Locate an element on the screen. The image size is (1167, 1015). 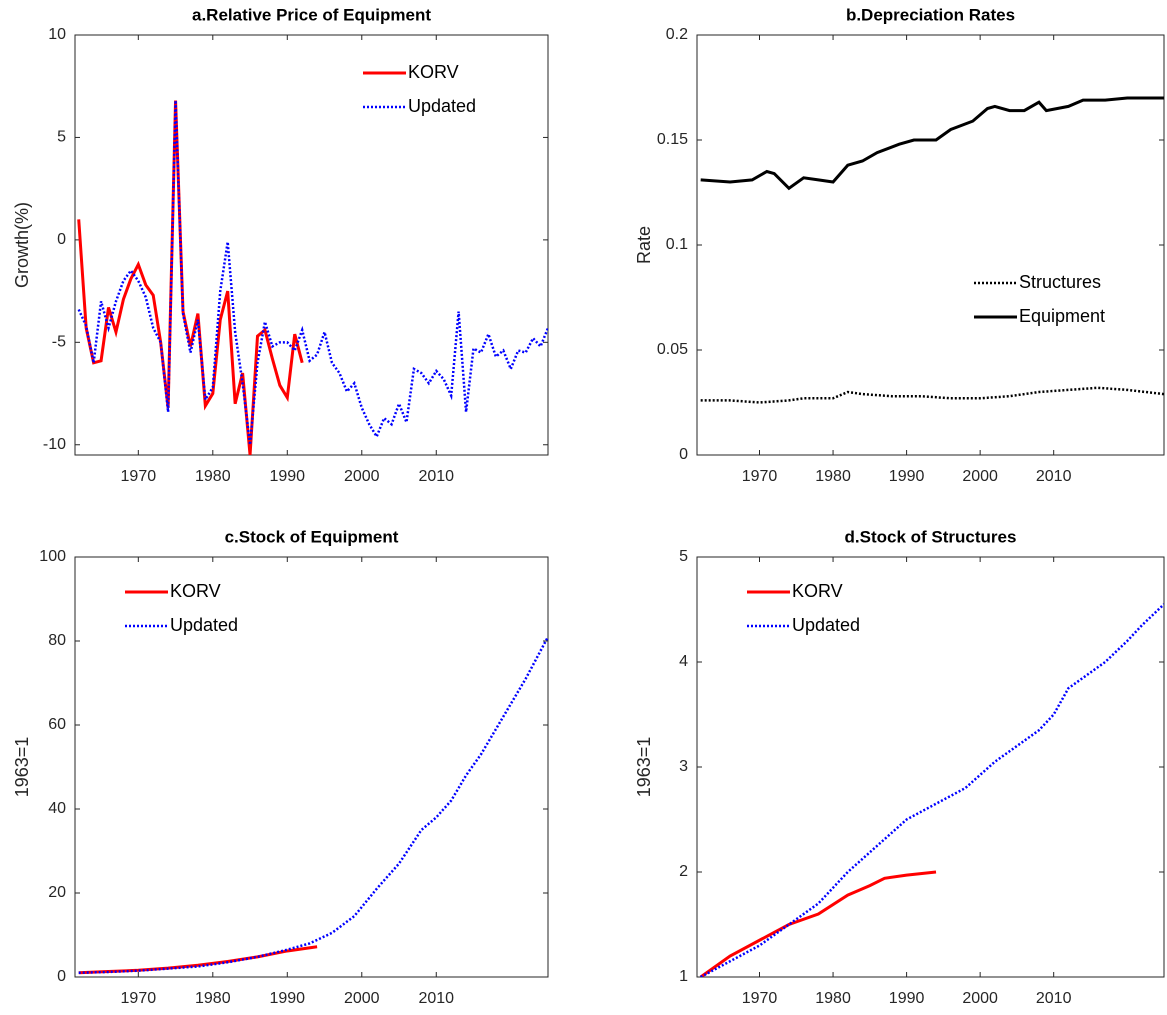
y-tick-label: 0.05 is located at coordinates (672, 349).